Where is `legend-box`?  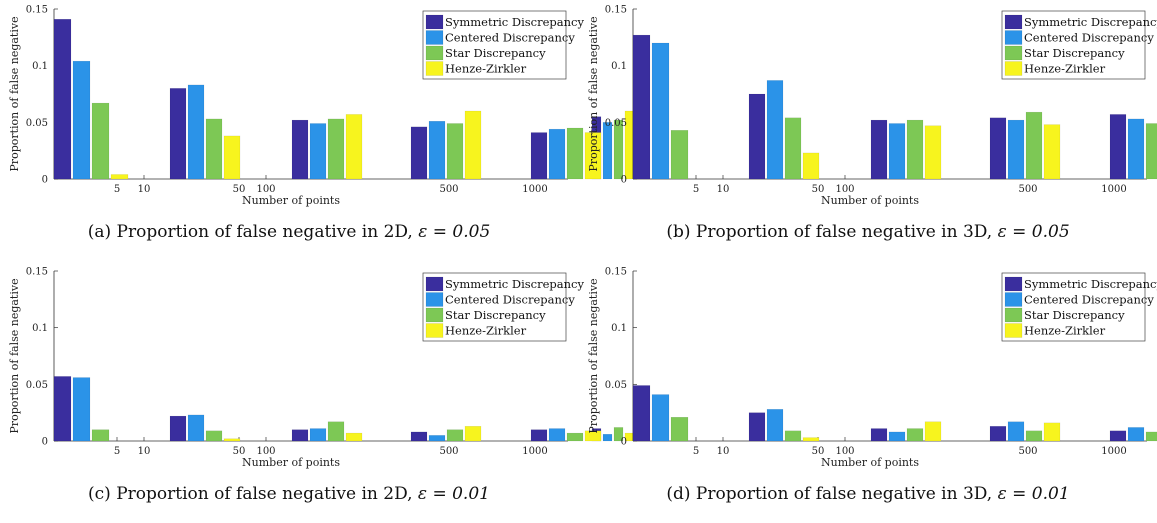
legend-box is located at coordinates (1073, 307).